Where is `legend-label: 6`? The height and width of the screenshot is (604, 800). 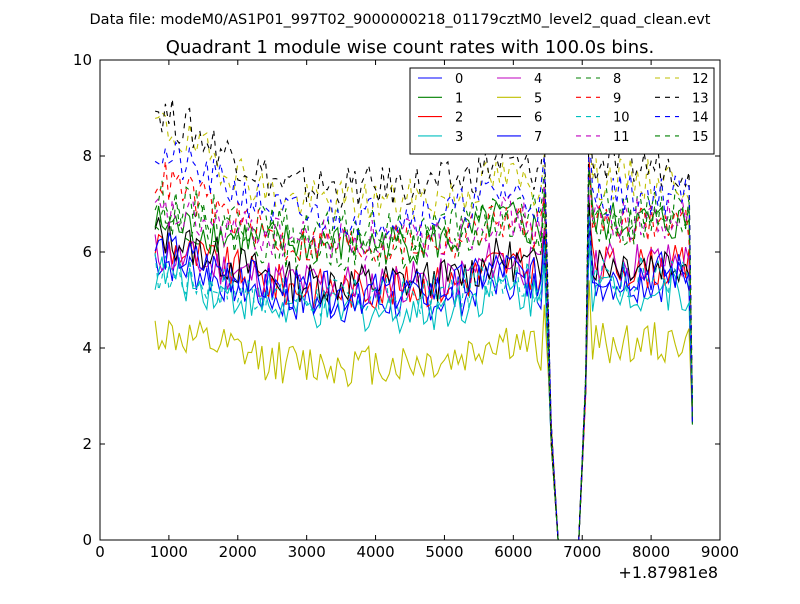
legend-label: 6 is located at coordinates (538, 118).